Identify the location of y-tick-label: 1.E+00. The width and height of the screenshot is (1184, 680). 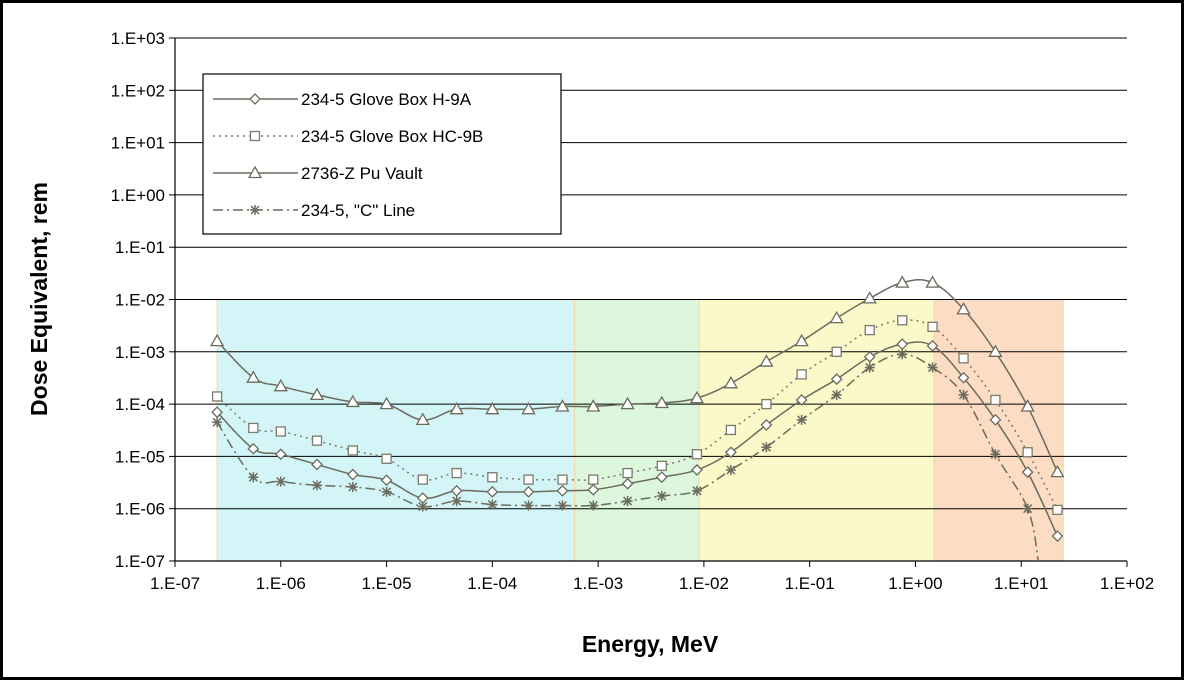
(138, 195).